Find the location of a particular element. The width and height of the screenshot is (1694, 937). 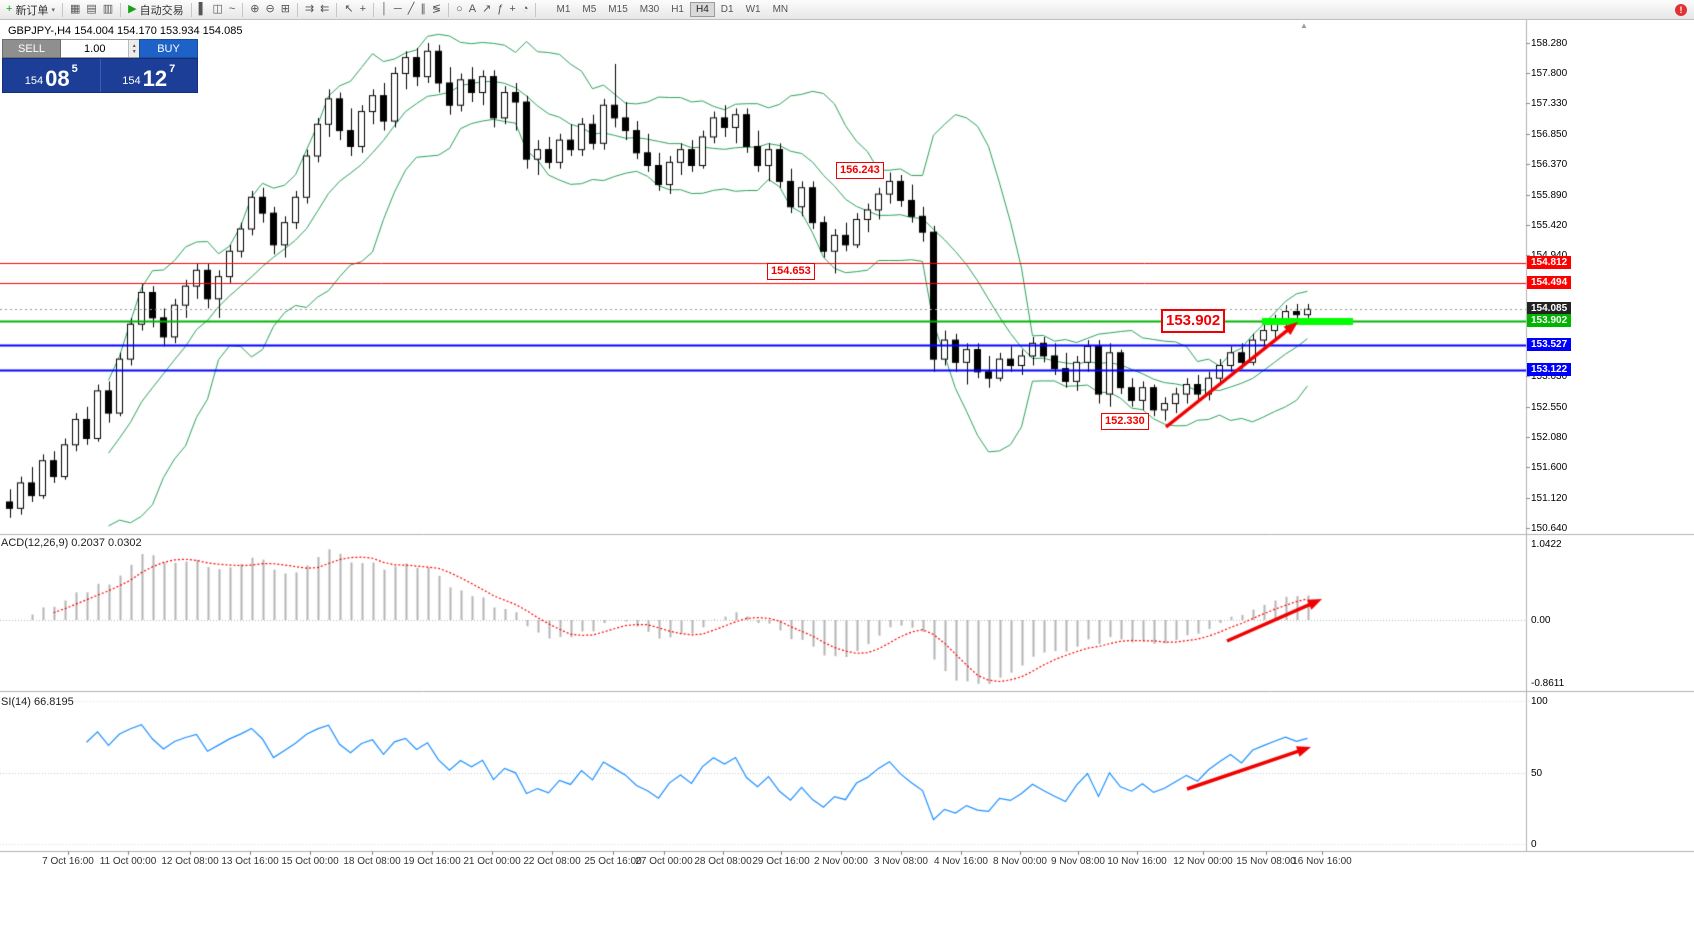

data-window-button: ▥ is located at coordinates (108, 9).